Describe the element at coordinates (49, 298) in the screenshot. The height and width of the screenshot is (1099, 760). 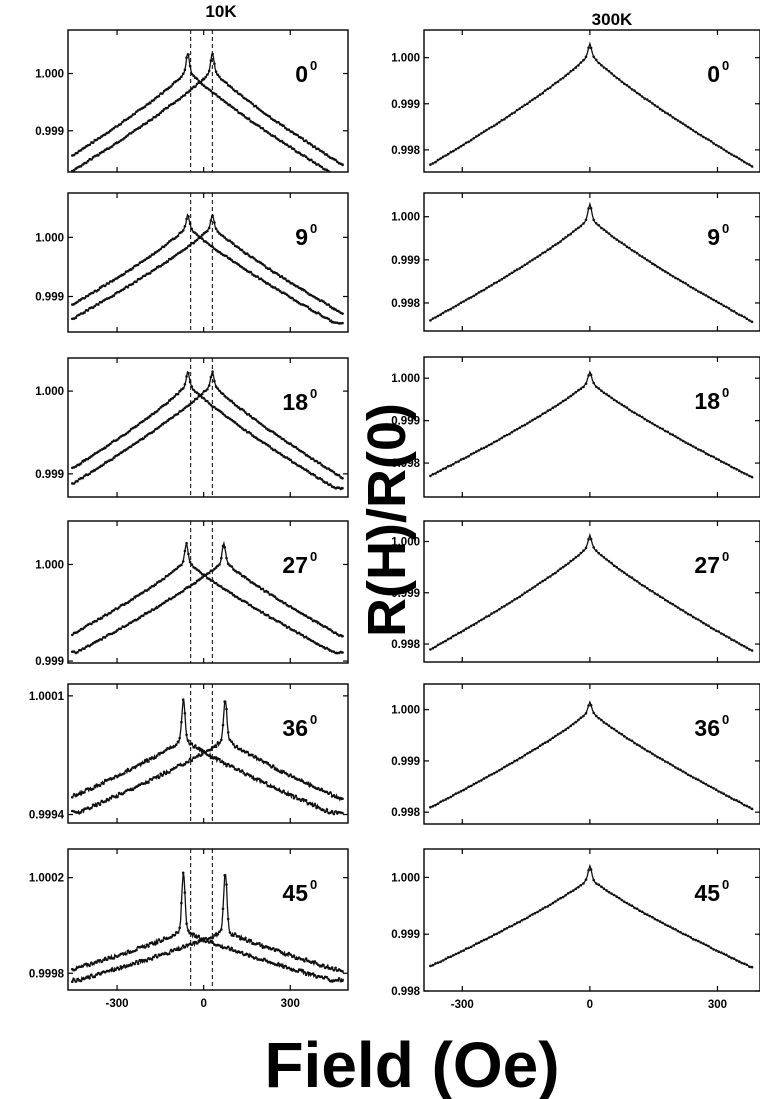
I see `y-tick-label: 0.999` at that location.